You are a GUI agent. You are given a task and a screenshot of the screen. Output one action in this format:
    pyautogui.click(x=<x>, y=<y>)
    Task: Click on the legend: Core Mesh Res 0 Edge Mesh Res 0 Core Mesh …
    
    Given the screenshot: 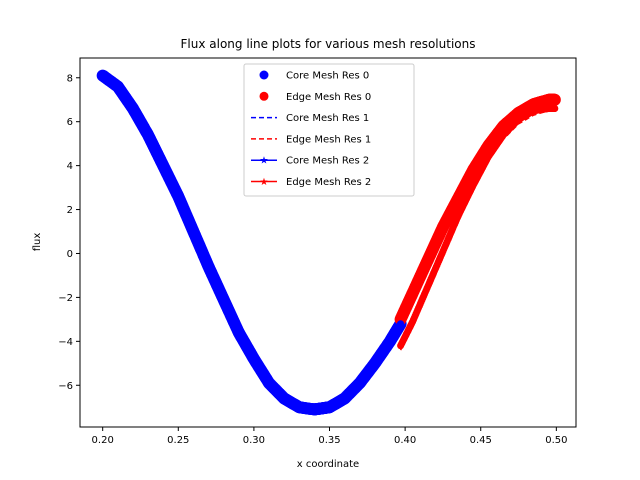 What is the action you would take?
    pyautogui.click(x=329, y=130)
    